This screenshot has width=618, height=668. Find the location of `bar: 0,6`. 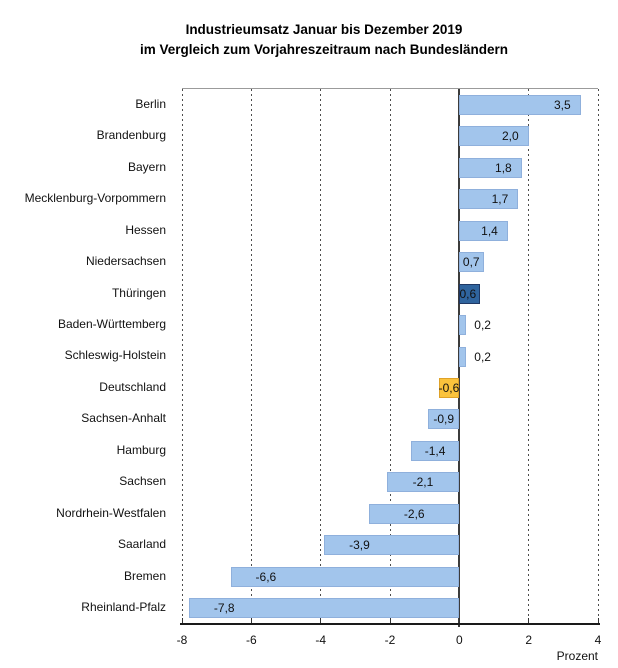

bar: 0,6 is located at coordinates (470, 293).